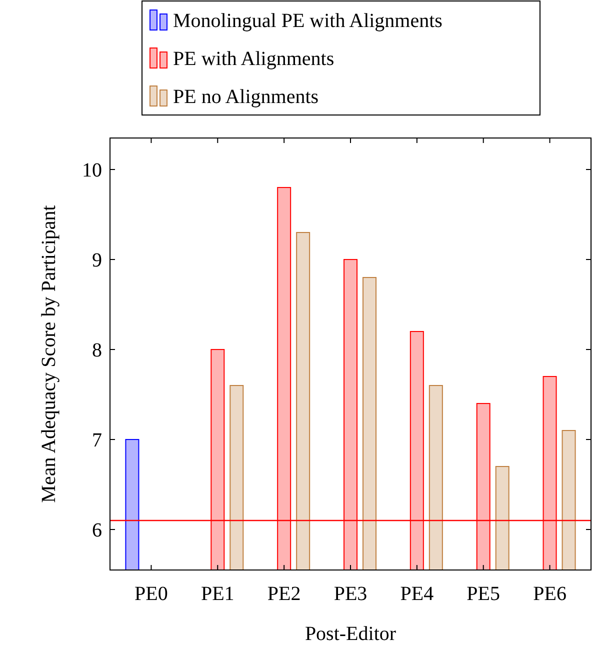  Describe the element at coordinates (417, 594) in the screenshot. I see `x-tick-label: PE4` at that location.